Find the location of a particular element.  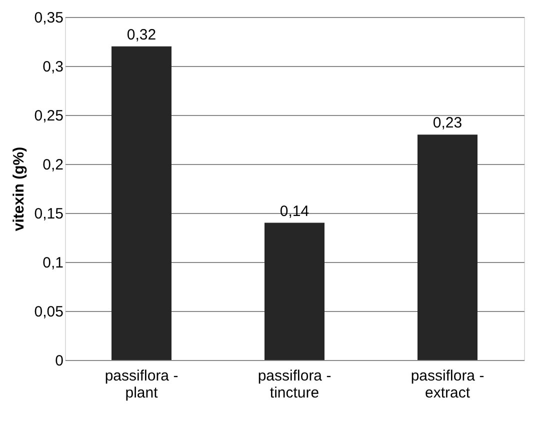

x-tick-label: passiflora - tincture is located at coordinates (295, 385).